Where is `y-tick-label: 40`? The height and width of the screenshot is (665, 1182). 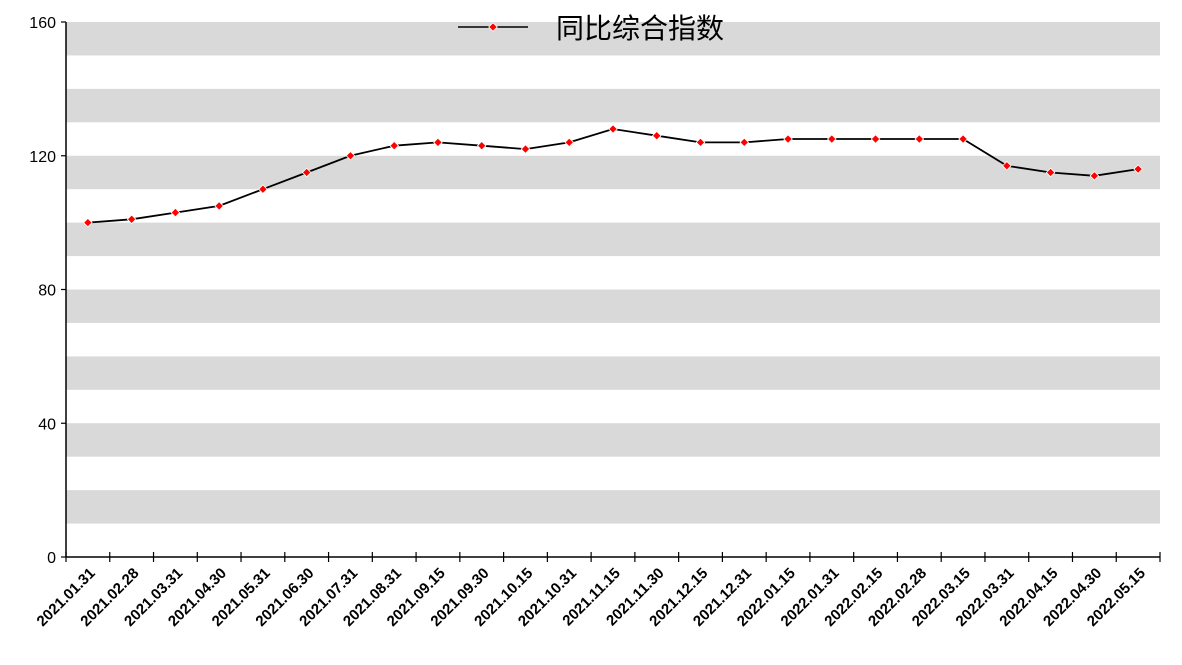
y-tick-label: 40 is located at coordinates (47, 424).